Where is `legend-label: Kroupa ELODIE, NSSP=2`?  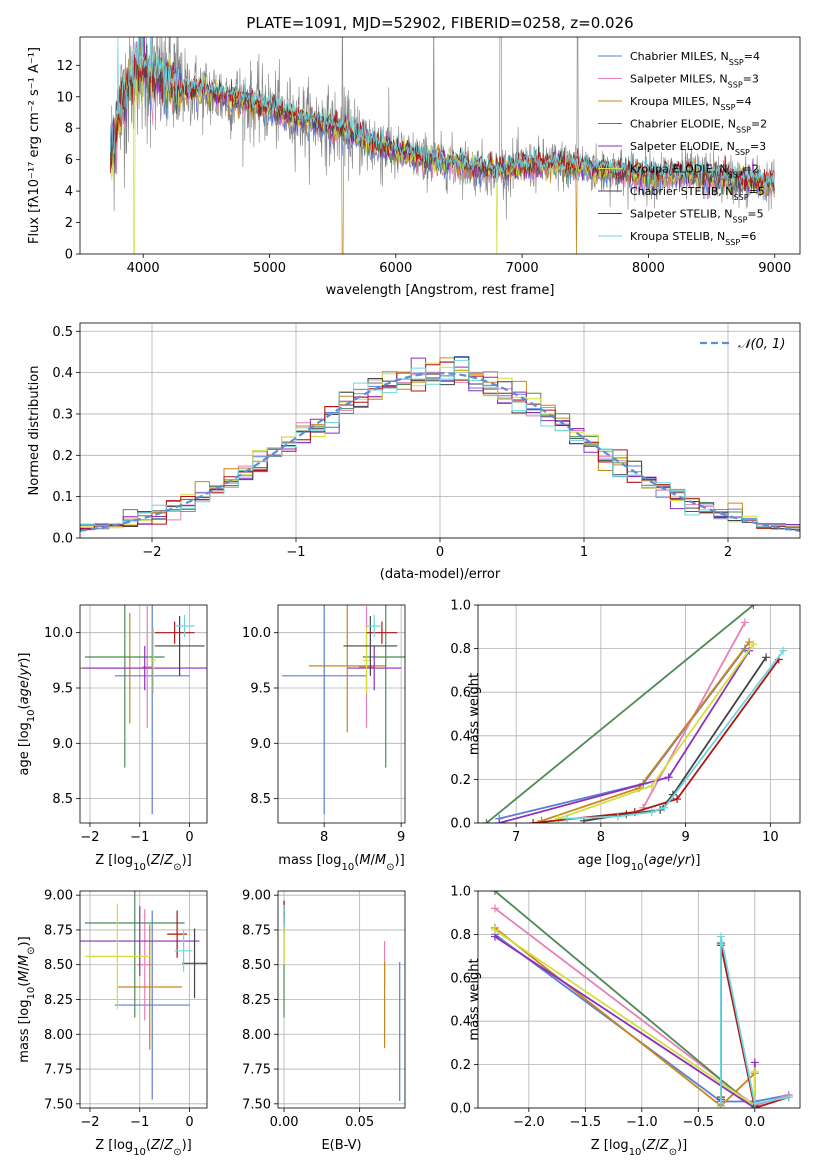 legend-label: Kroupa ELODIE, NSSP=2 is located at coordinates (694, 171).